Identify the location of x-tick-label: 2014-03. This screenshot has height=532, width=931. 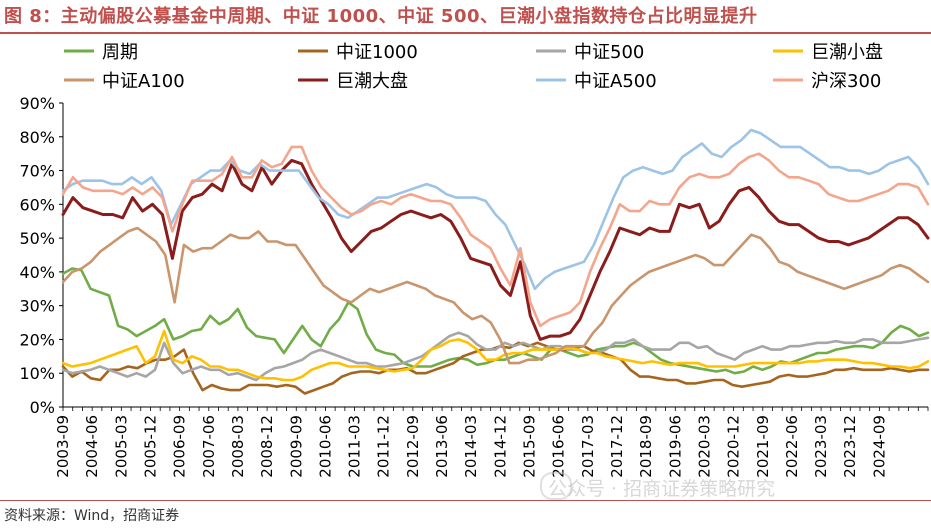
(471, 446).